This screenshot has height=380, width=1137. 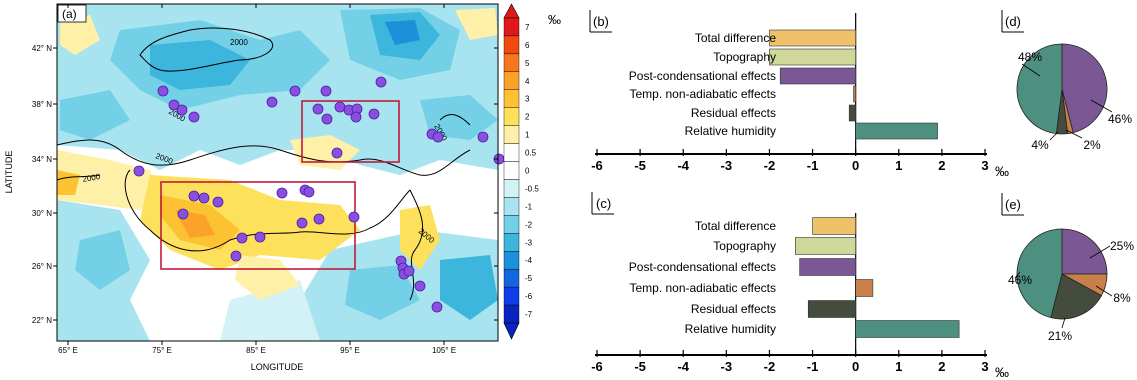 What do you see at coordinates (527, 27) in the screenshot?
I see `colorbar-level-label: 7` at bounding box center [527, 27].